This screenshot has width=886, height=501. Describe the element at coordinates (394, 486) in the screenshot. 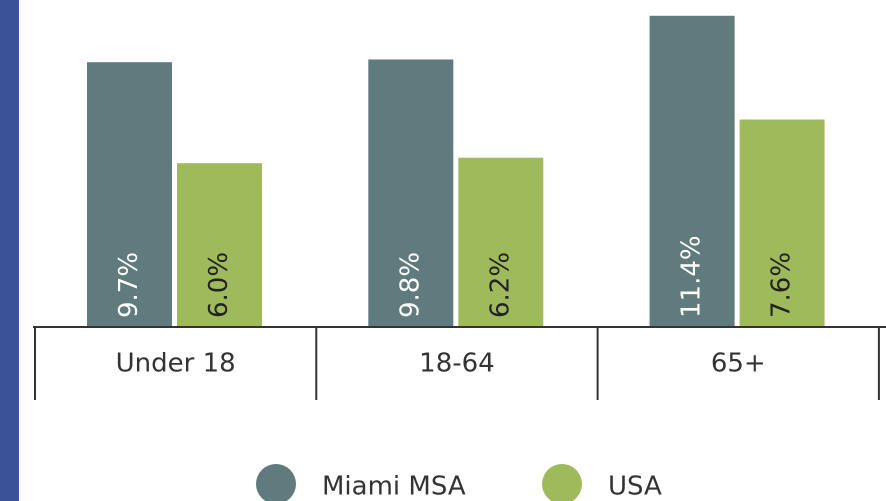

I see `legend-label: Miami MSA` at that location.